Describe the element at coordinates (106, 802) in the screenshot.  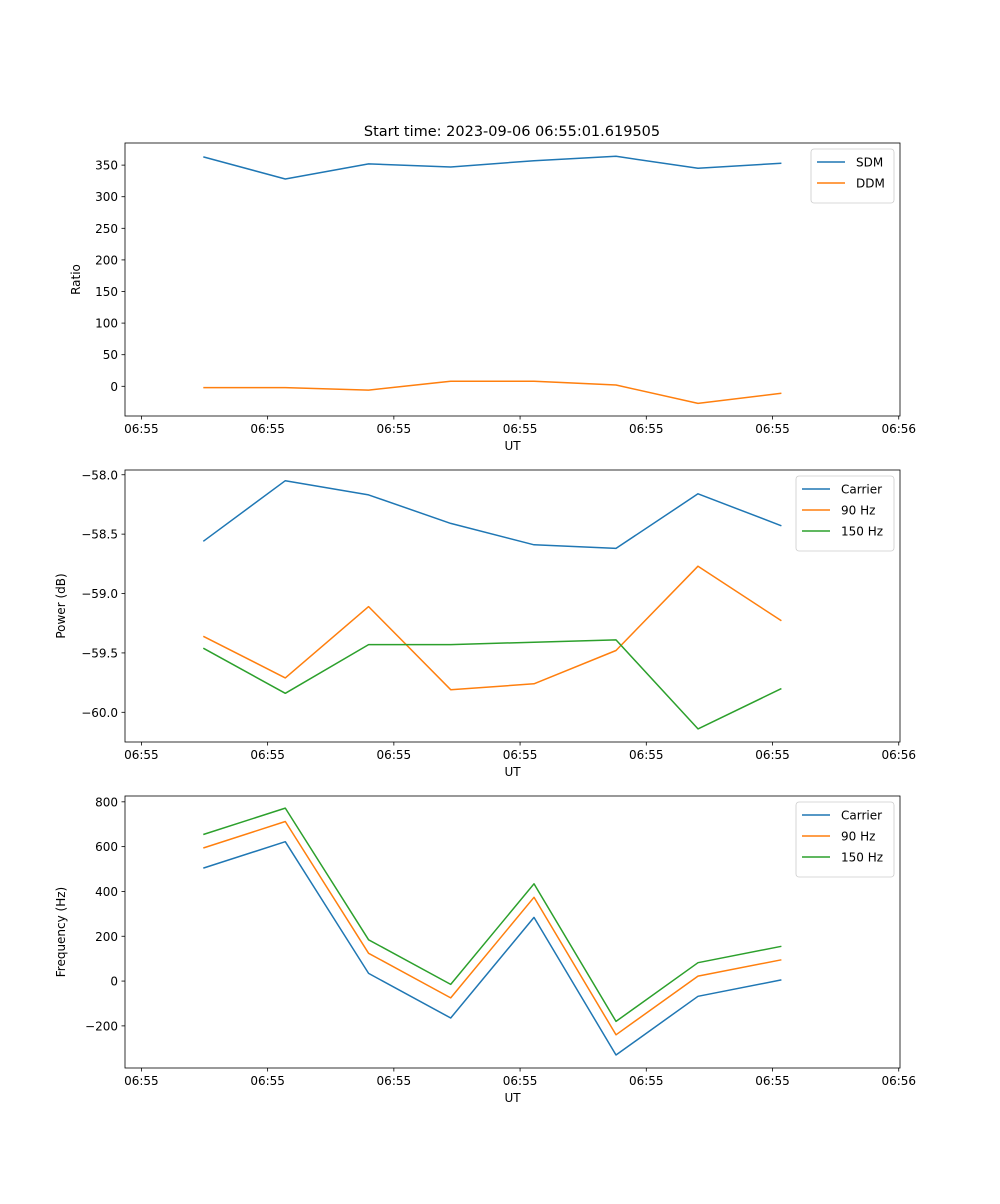
I see `y-tick-label: 800` at that location.